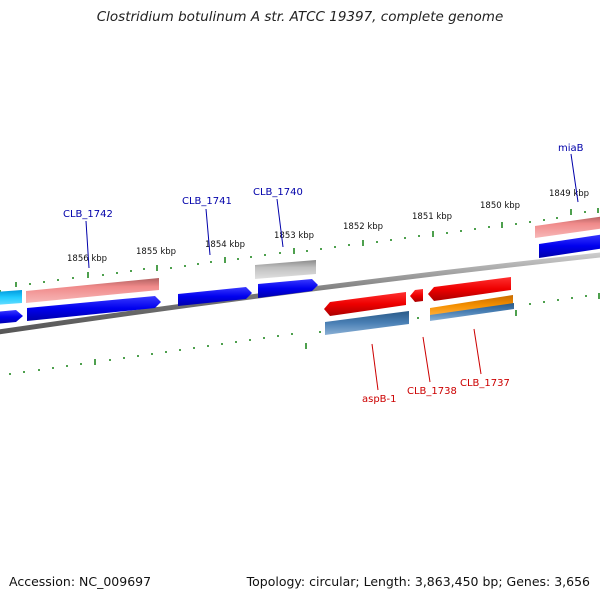 This screenshot has width=600, height=600. Describe the element at coordinates (225, 245) in the screenshot. I see `scale-label: 1854 kbp` at that location.